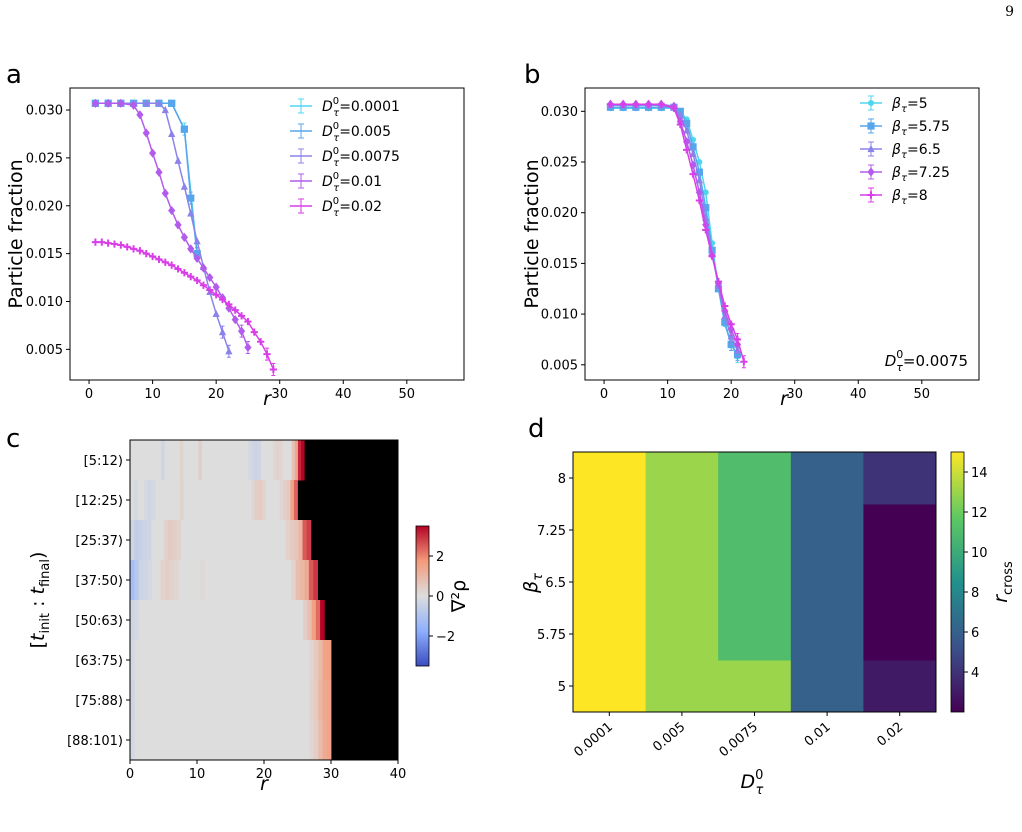  Describe the element at coordinates (40, 600) in the screenshot. I see `panel-c-ylabel: [tinit : tfinal)` at that location.